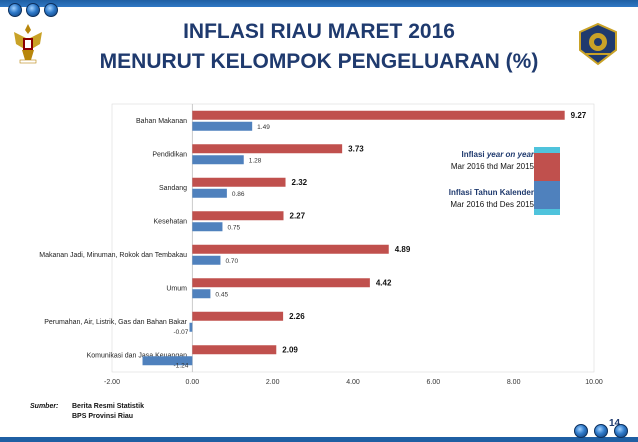 The image size is (638, 442). I want to click on x-tick-label: 6.00, so click(434, 382).